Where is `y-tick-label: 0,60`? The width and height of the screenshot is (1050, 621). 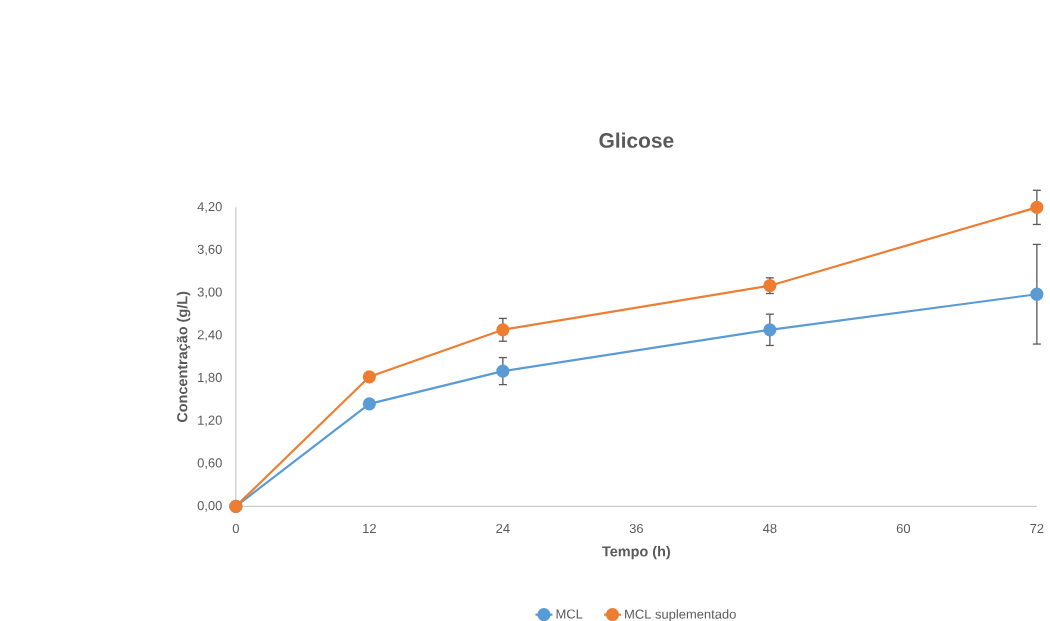 y-tick-label: 0,60 is located at coordinates (209, 463).